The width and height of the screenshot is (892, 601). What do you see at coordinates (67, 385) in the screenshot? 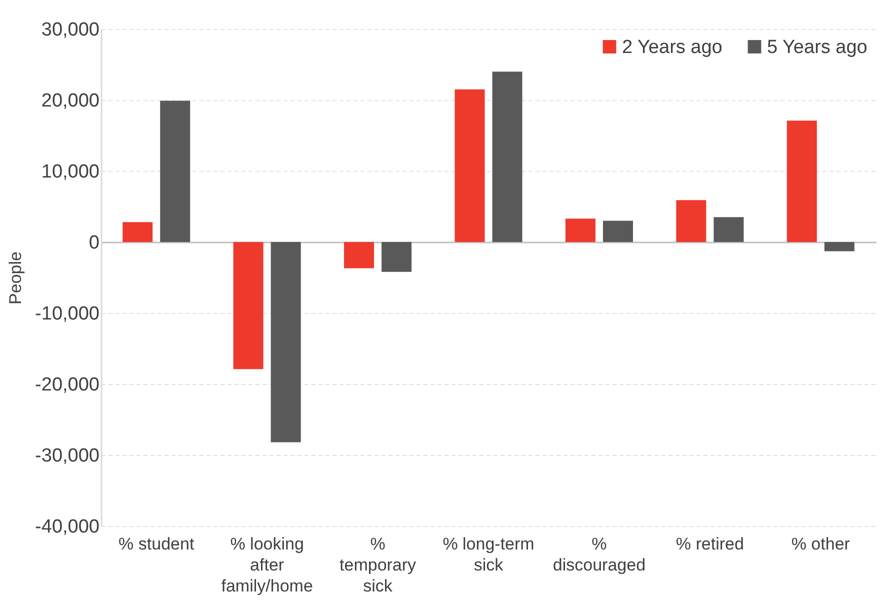
I see `y-tick-label: -20,000` at bounding box center [67, 385].